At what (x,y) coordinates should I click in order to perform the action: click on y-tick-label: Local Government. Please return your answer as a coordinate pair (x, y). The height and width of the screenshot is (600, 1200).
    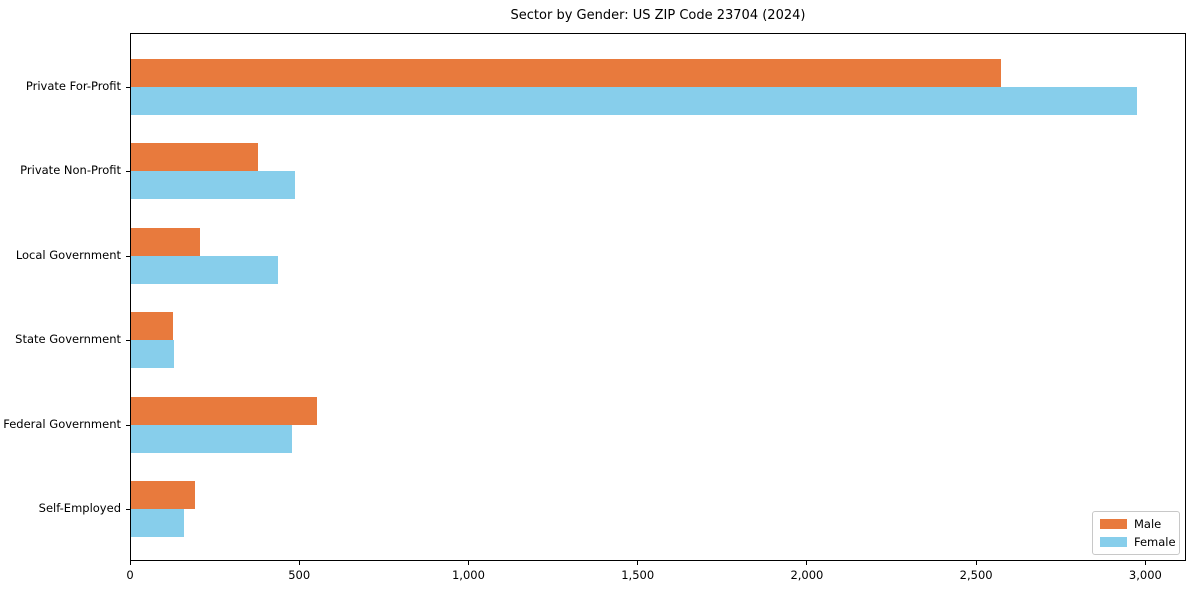
    Looking at the image, I should click on (68, 254).